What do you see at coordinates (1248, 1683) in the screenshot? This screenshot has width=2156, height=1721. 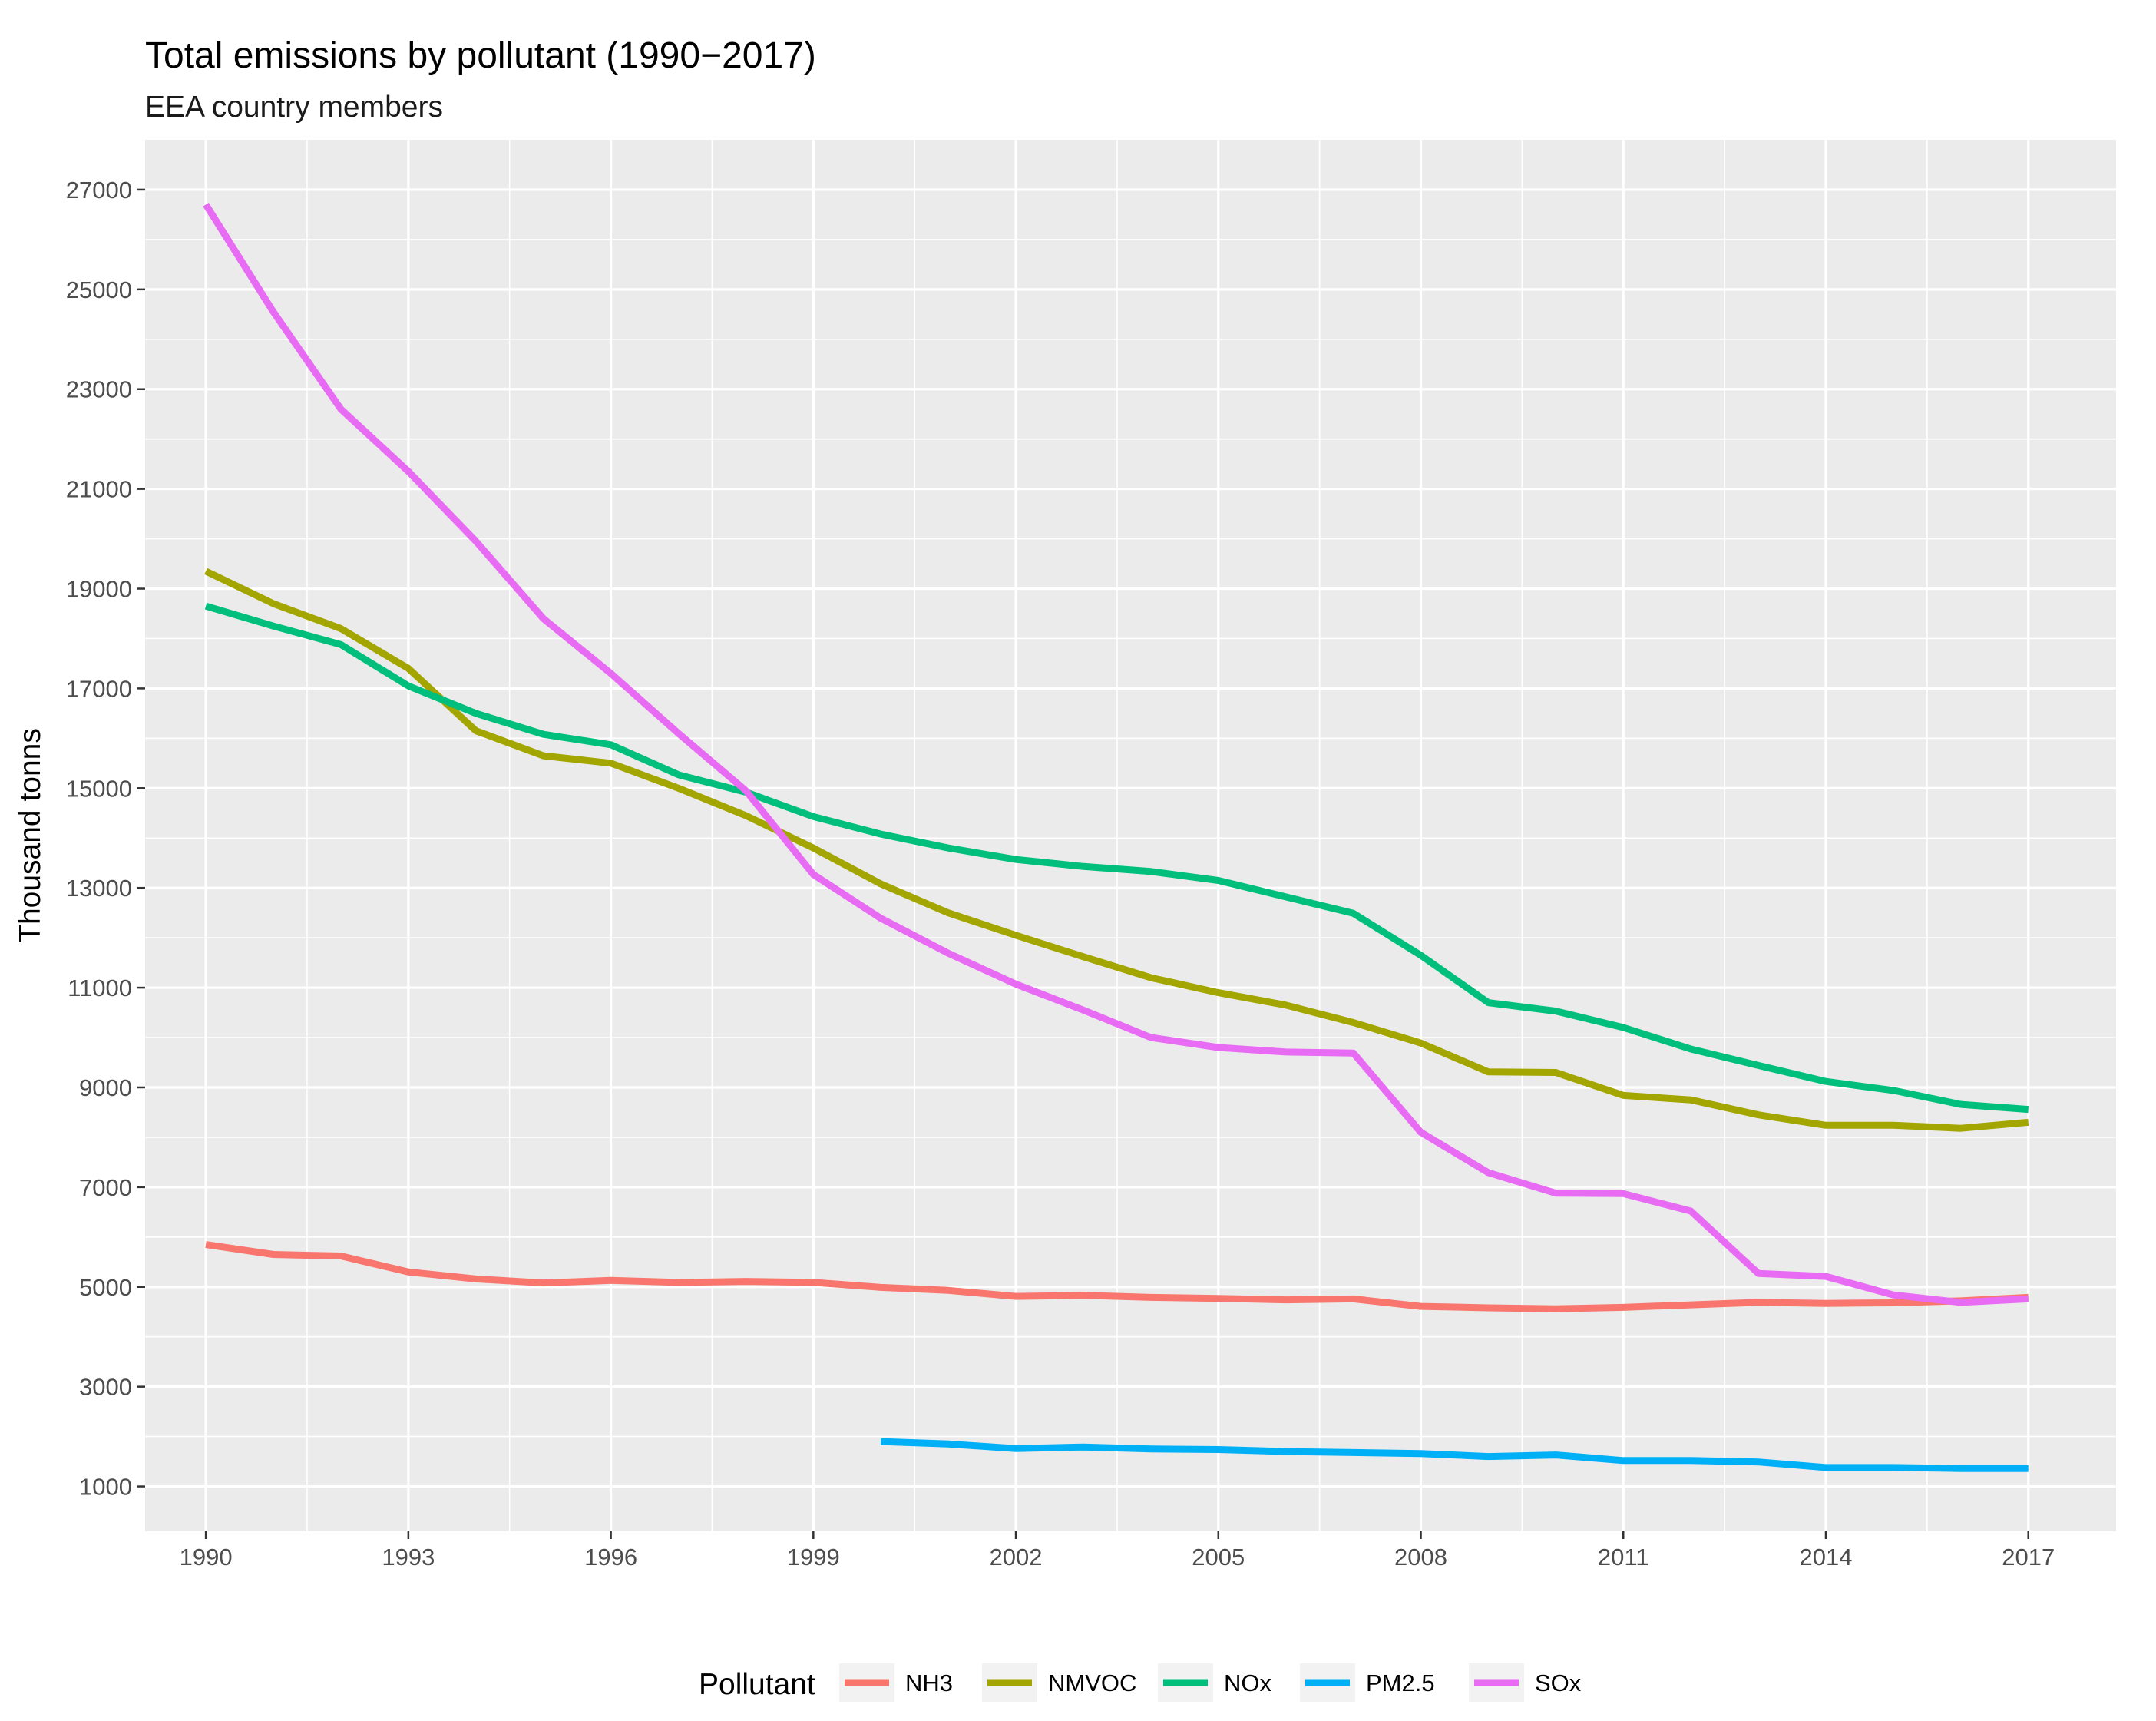 I see `legend-label-nox: NOx` at bounding box center [1248, 1683].